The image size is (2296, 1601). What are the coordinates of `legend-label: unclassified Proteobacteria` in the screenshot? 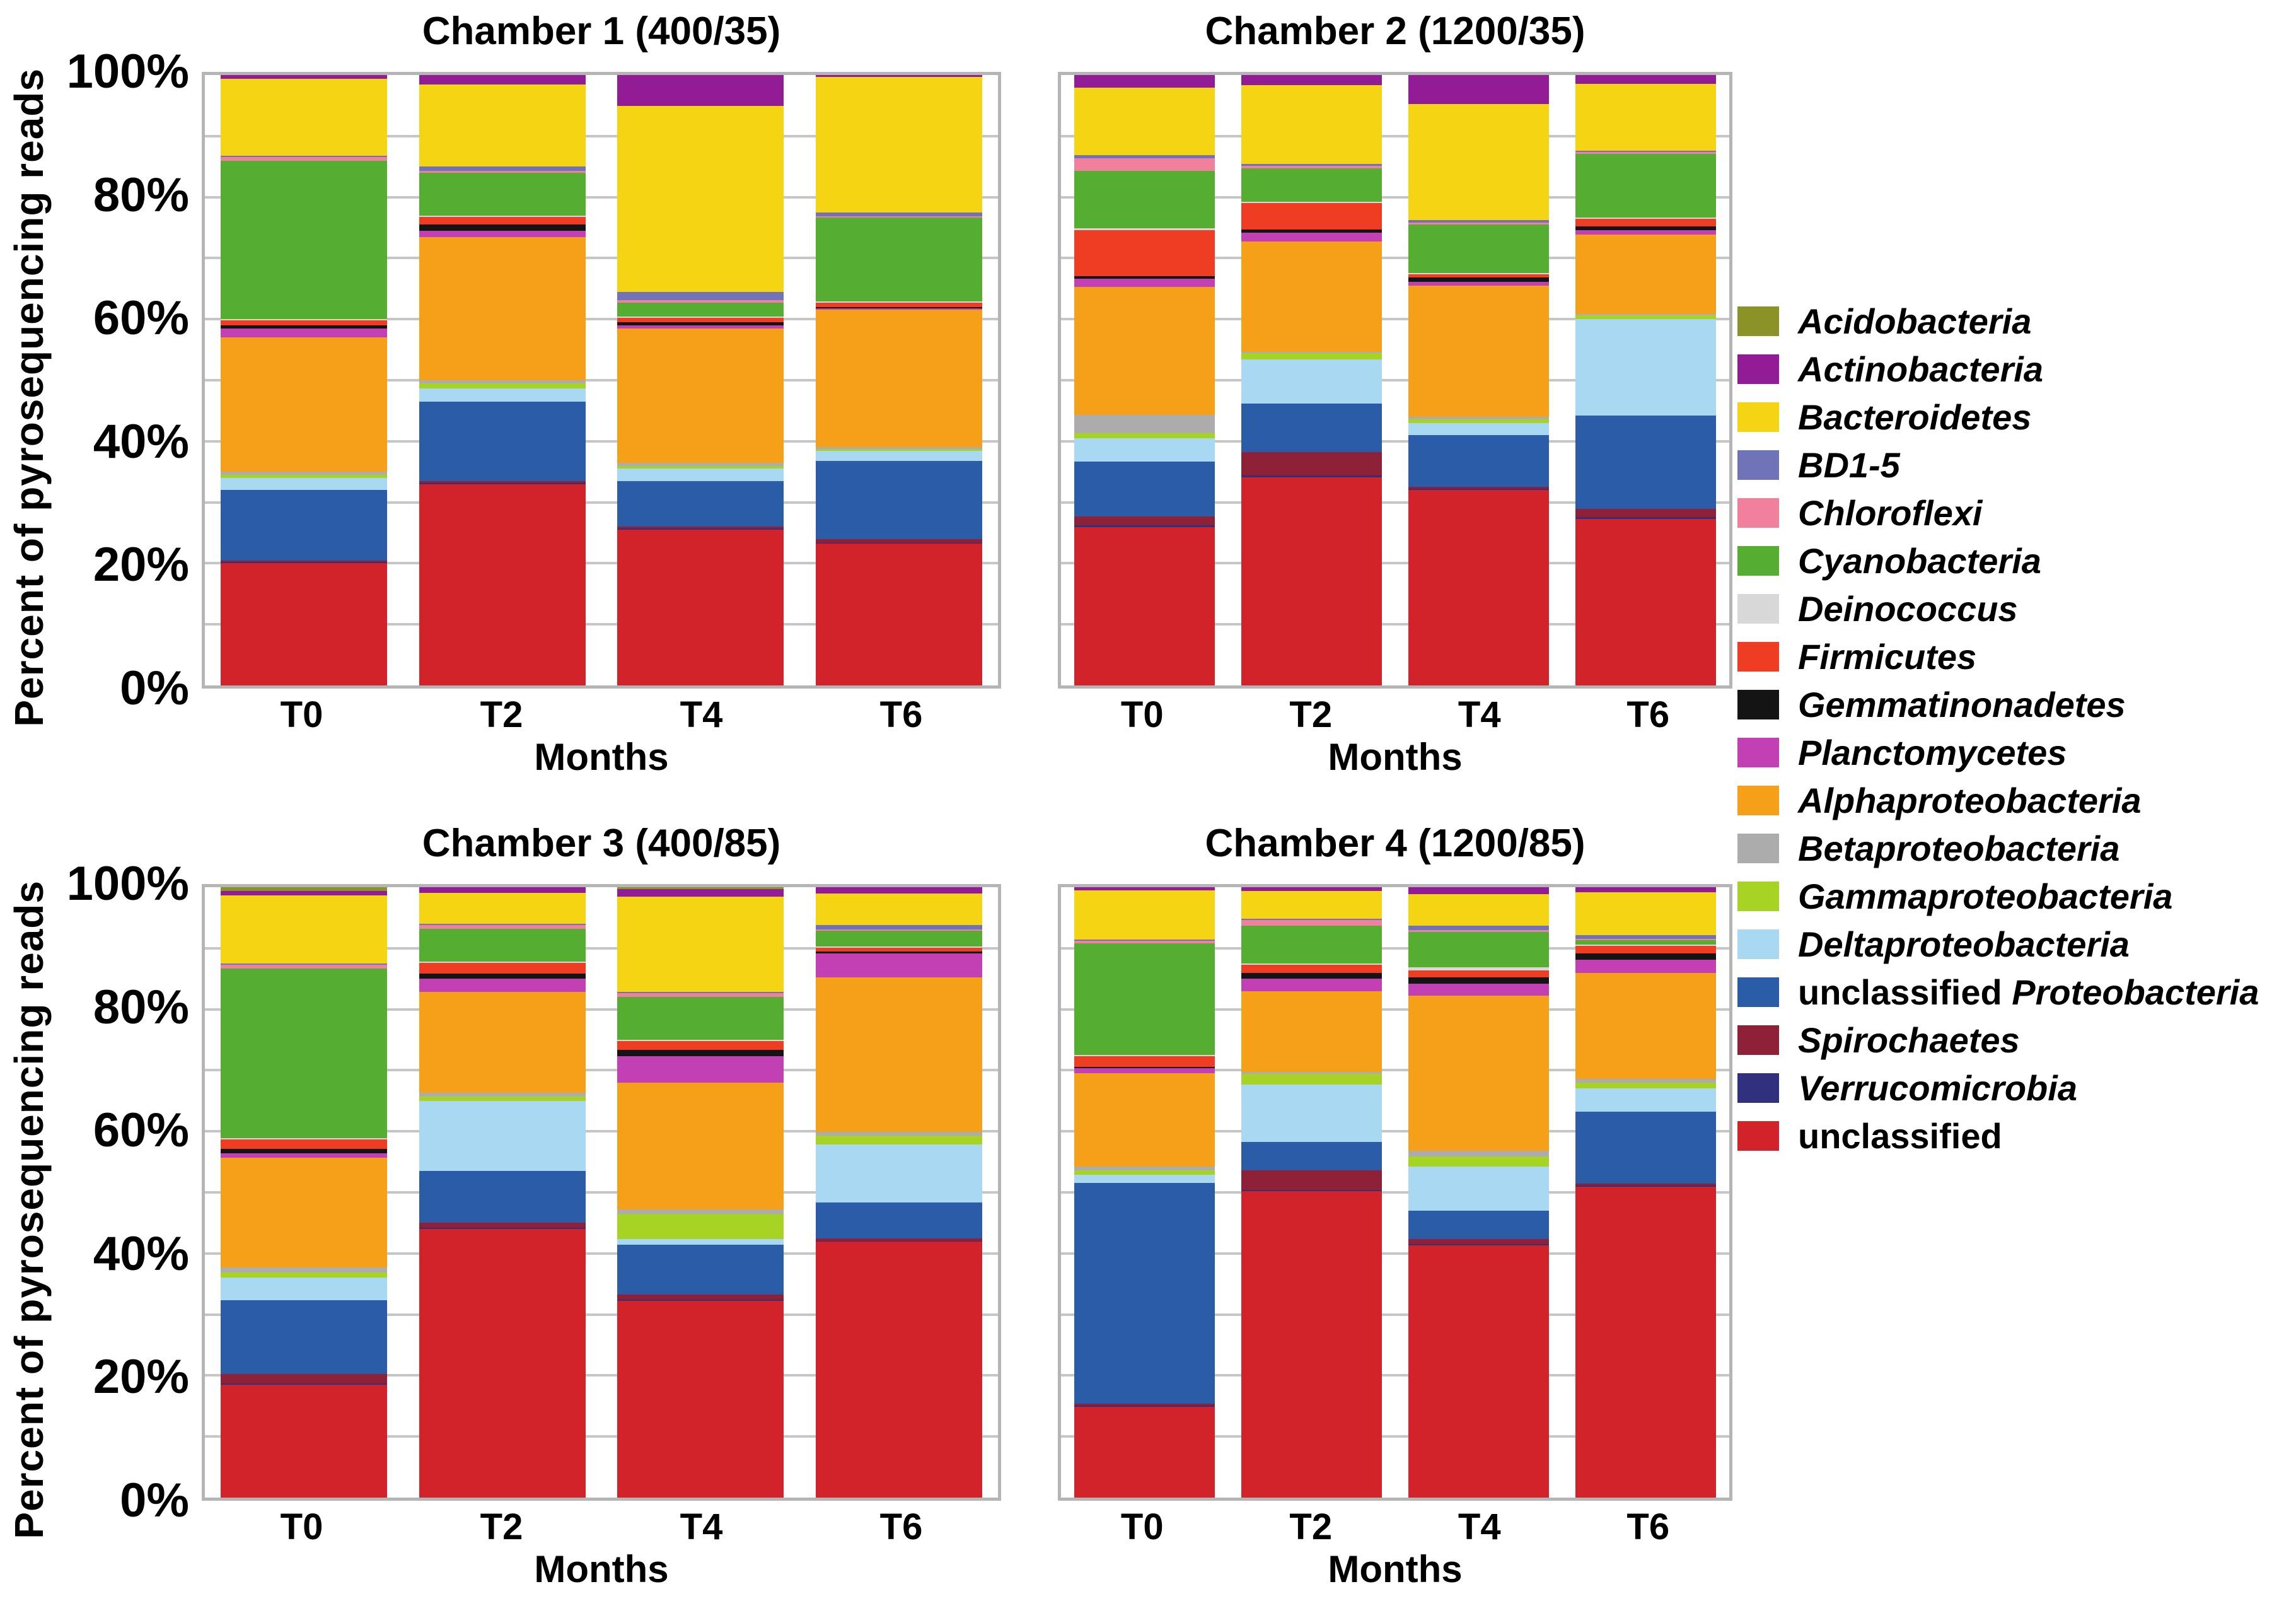 It's located at (2029, 992).